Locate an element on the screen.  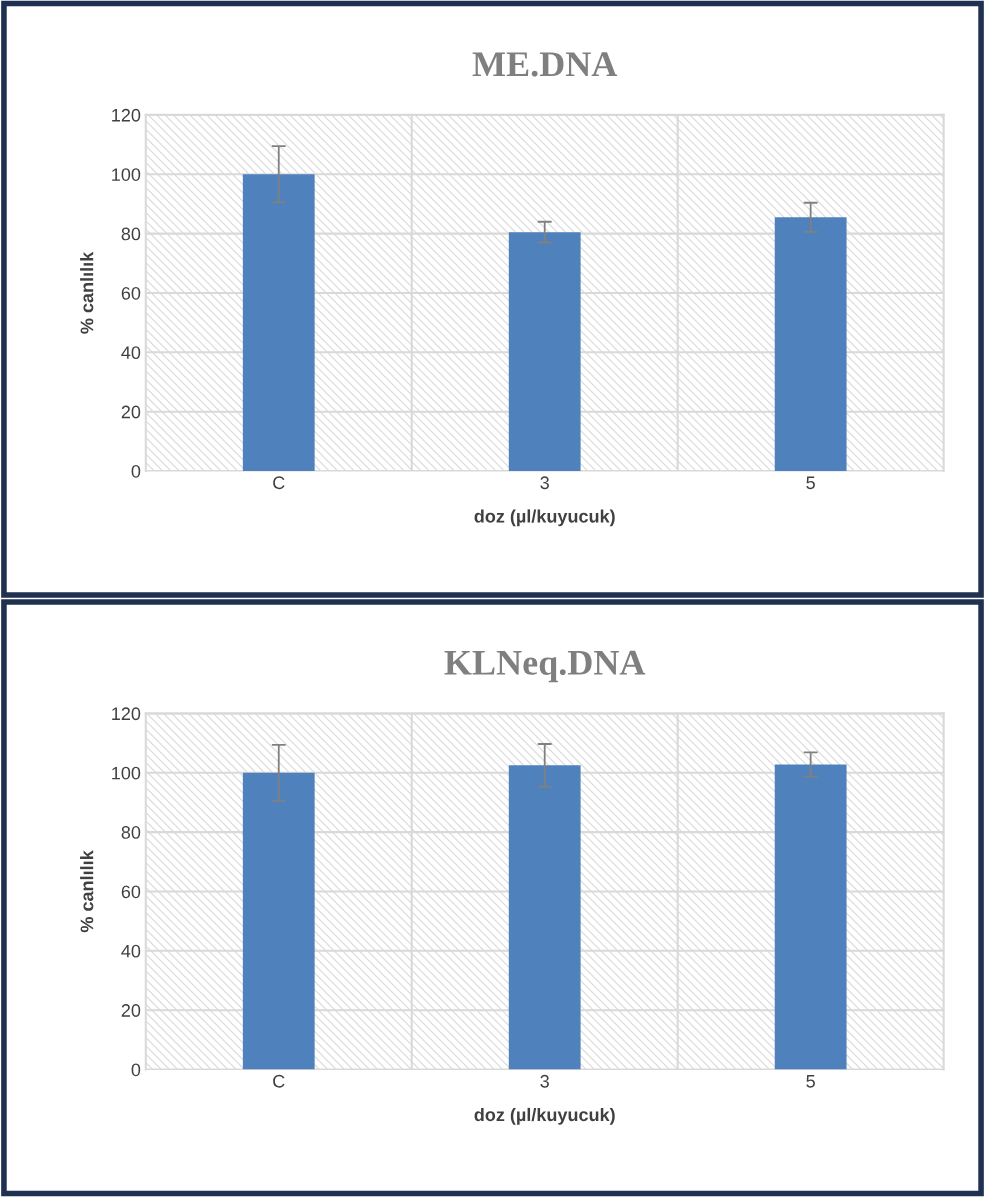
chart-title: KLNeq.DNA is located at coordinates (545, 666).